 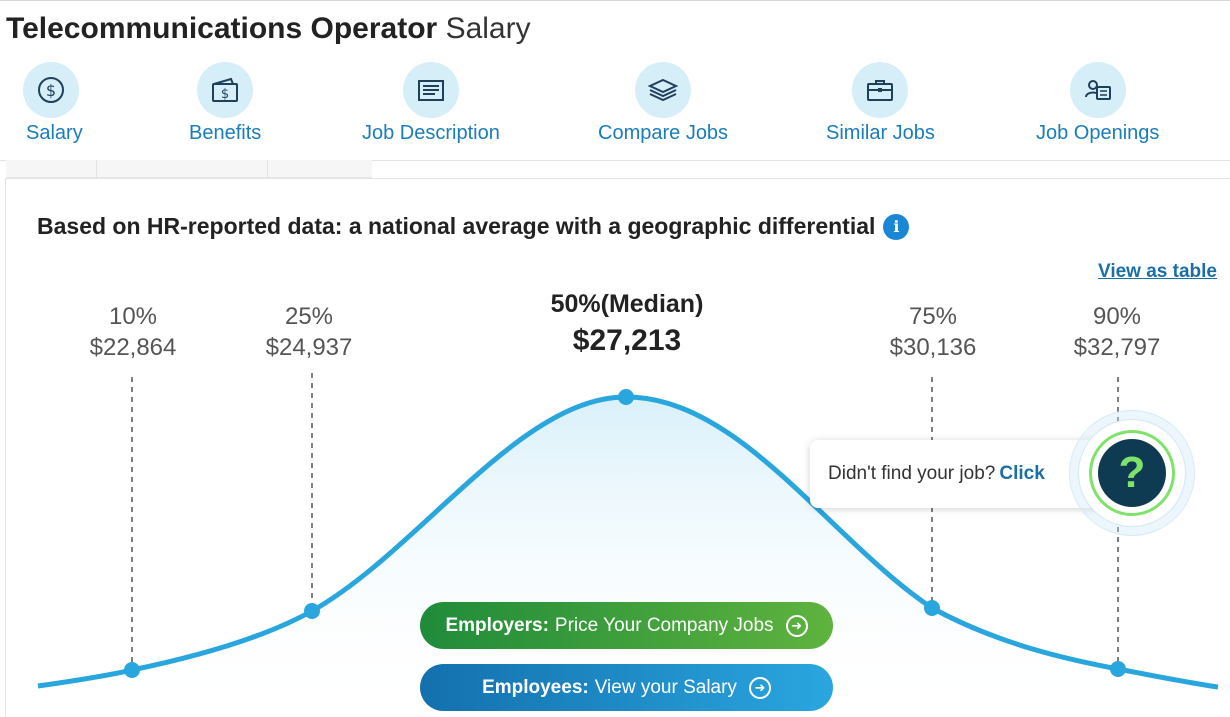 What do you see at coordinates (896, 226) in the screenshot?
I see `info-icon: i` at bounding box center [896, 226].